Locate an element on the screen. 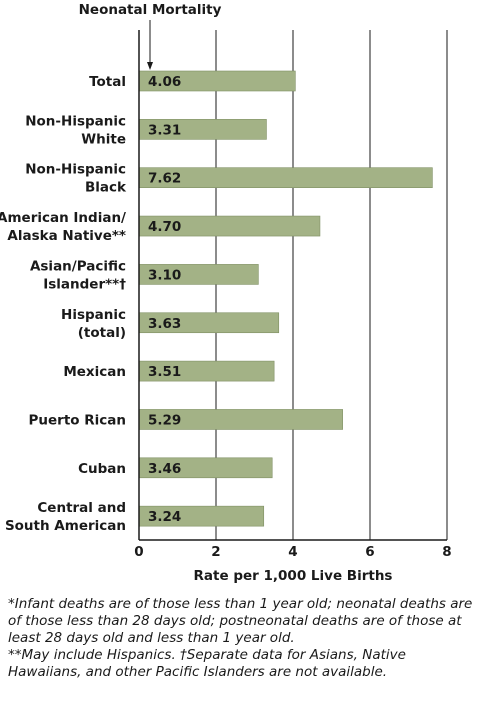  category-label: Alaska Native** is located at coordinates (66, 236).